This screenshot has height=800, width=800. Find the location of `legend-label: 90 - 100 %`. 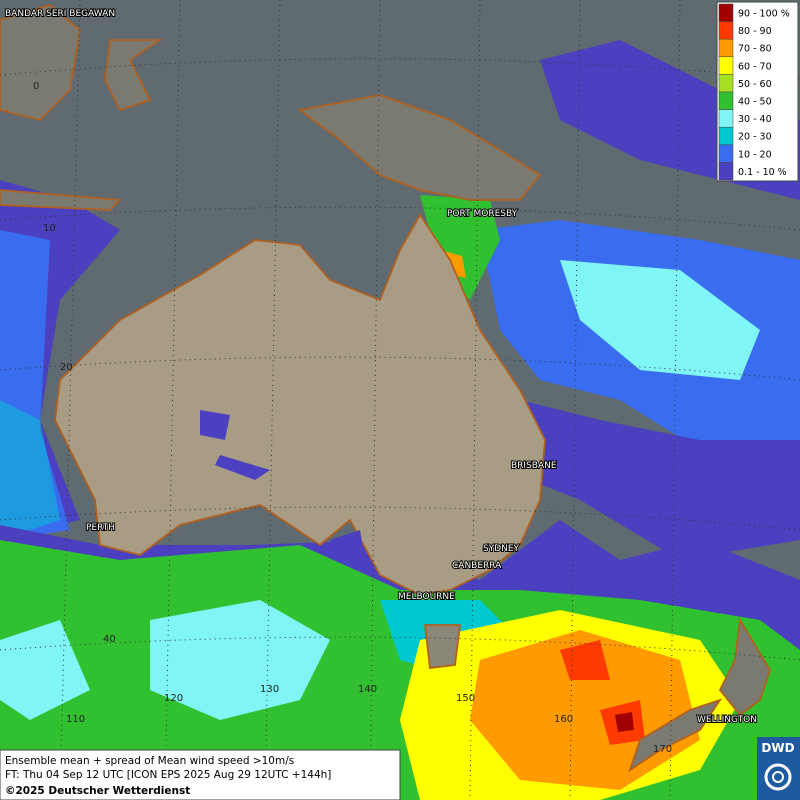

legend-label: 90 - 100 % is located at coordinates (764, 14).